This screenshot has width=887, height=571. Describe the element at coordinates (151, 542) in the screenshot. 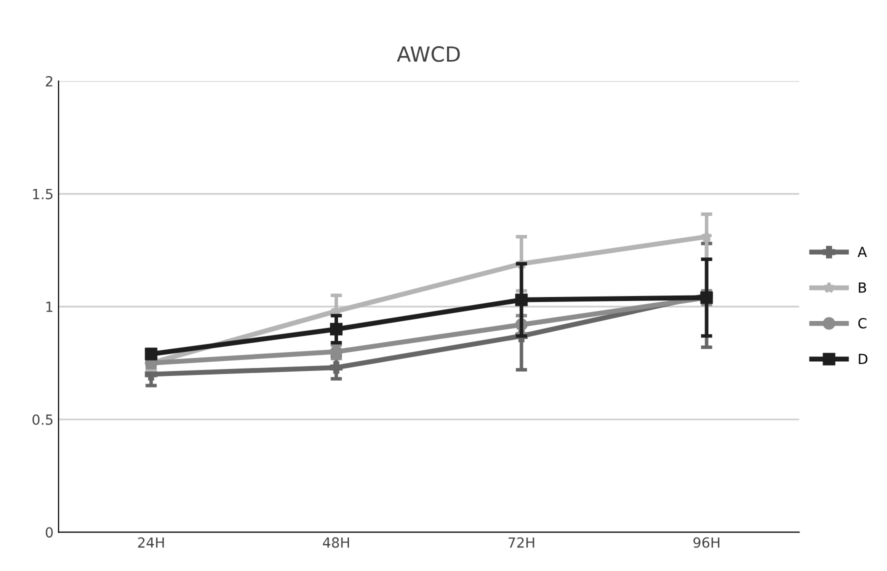

I see `x-tick-label: 24H` at that location.